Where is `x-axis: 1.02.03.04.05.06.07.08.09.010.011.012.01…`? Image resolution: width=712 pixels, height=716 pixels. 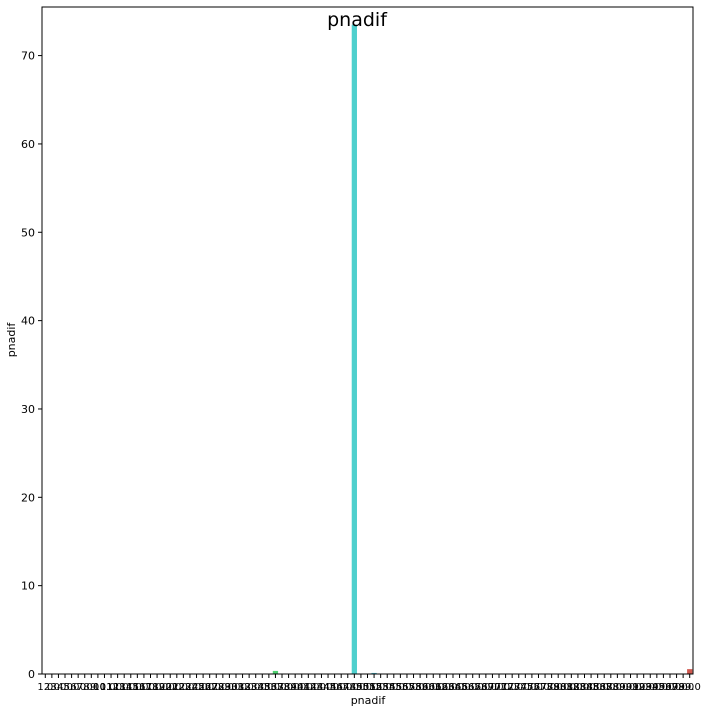
x-axis: 1.02.03.04.05.06.07.08.09.010.011.012.01… is located at coordinates (369, 683).